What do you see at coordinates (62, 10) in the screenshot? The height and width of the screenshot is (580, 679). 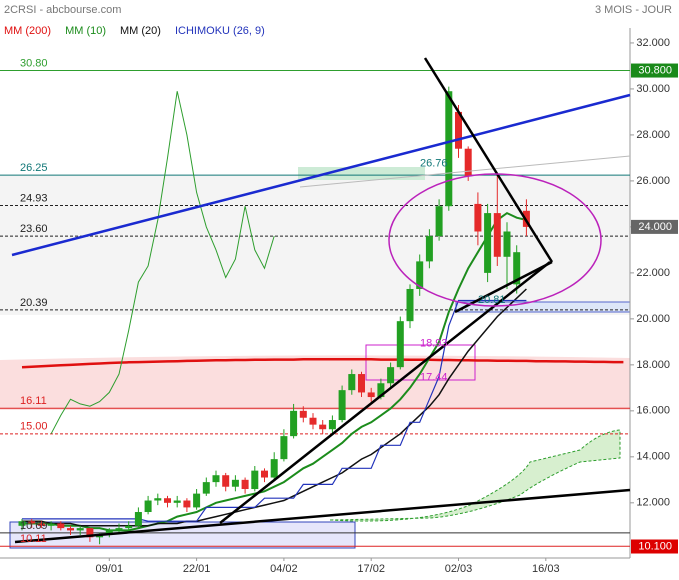 I see `chart-title: 2CRSI - abcbourse.com` at bounding box center [62, 10].